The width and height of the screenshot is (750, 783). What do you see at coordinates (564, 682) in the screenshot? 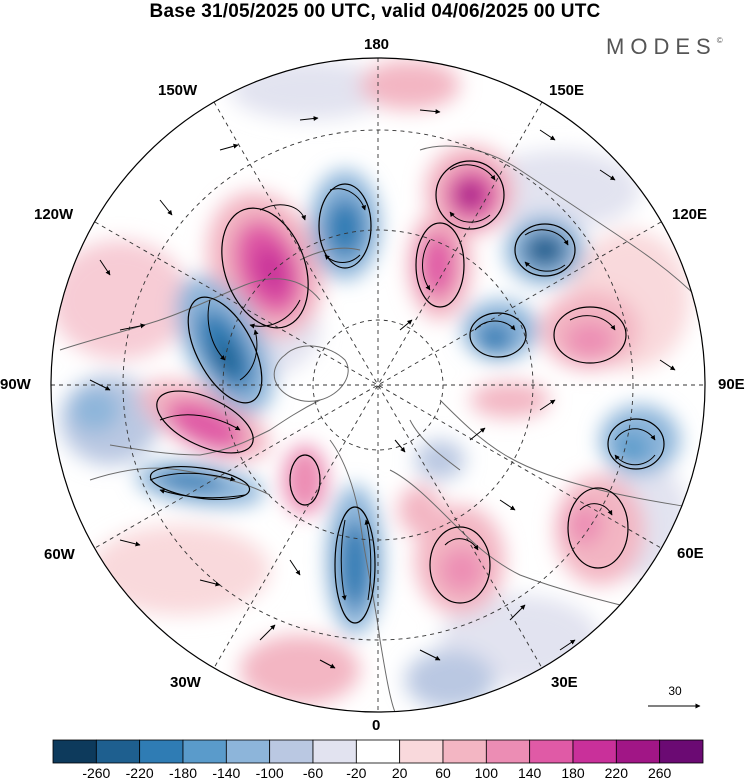
I see `lon-label-30e: 30E` at bounding box center [564, 682].